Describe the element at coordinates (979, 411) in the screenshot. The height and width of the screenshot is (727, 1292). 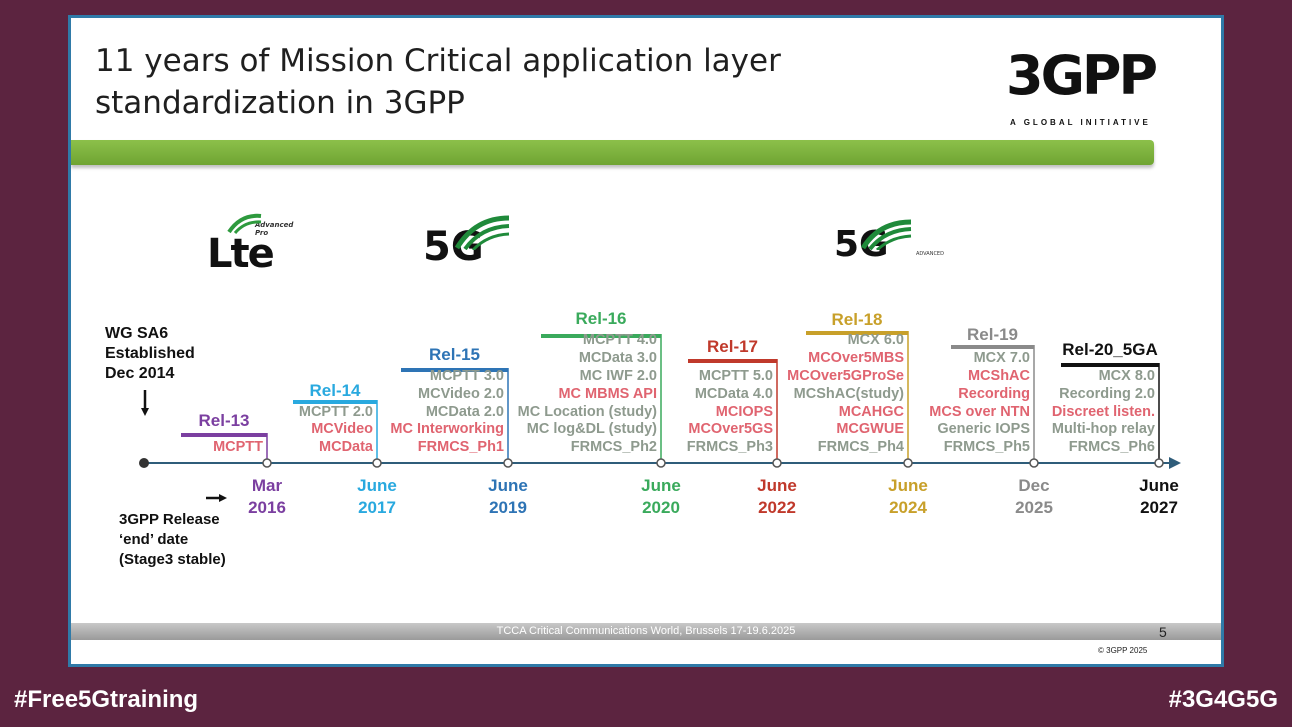
I see `feature-item: MCS over NTN` at that location.